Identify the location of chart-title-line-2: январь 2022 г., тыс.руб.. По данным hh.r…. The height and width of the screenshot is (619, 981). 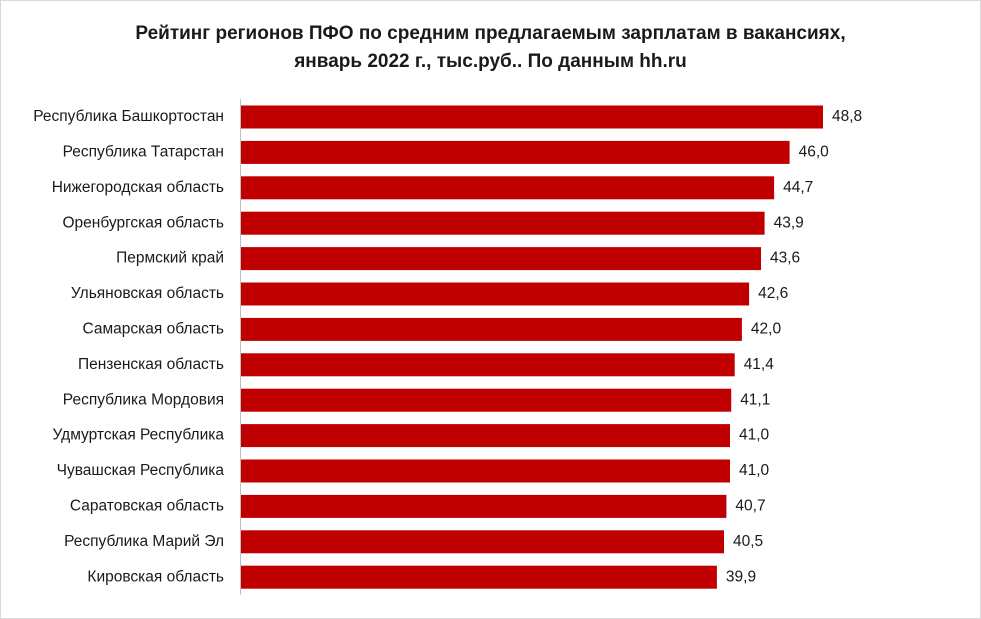
(490, 61).